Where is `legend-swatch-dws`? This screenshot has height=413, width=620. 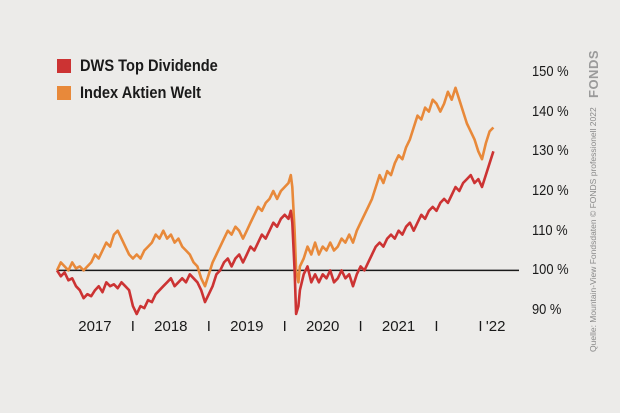
legend-swatch-dws is located at coordinates (64, 65).